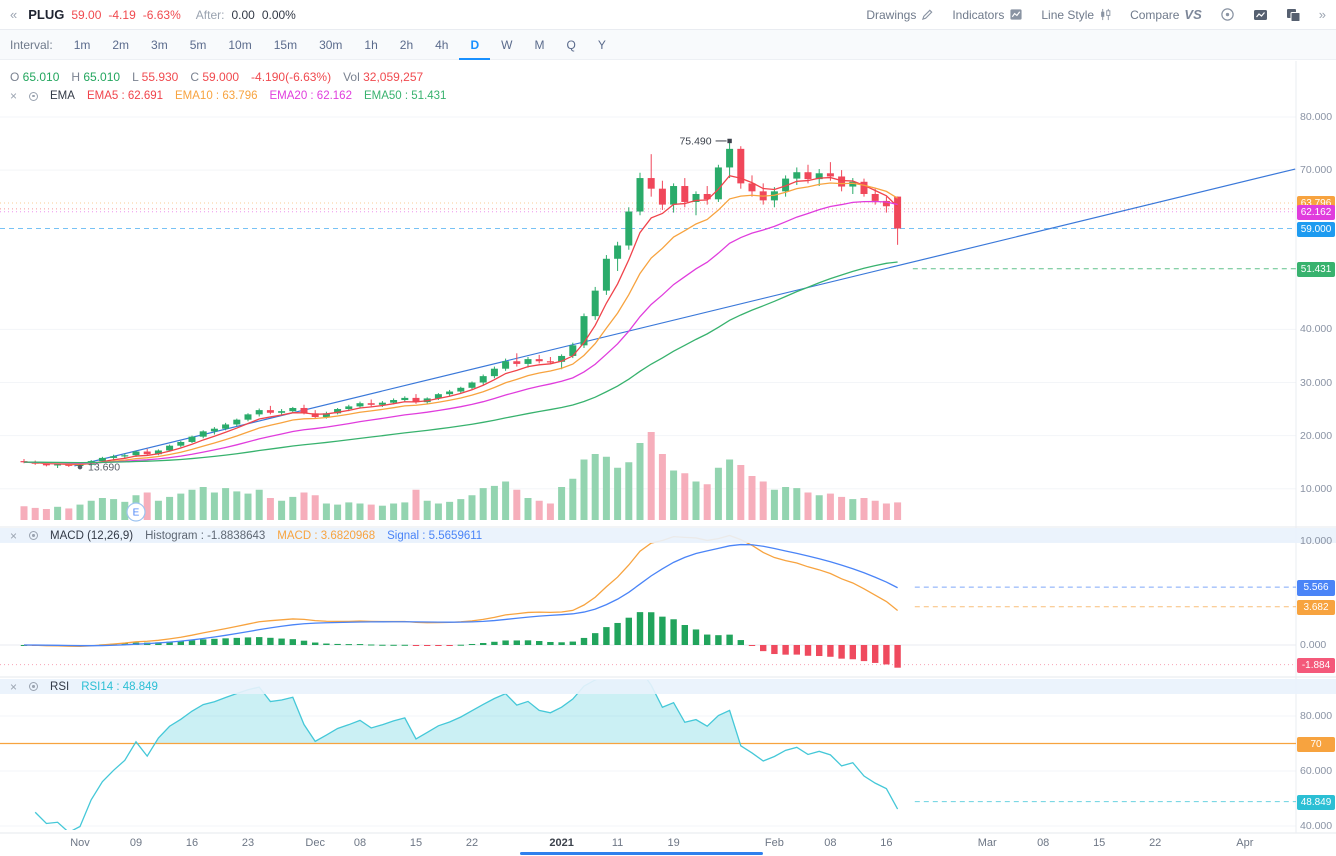  What do you see at coordinates (96, 77) in the screenshot?
I see `ohlc-h: H 65.010` at bounding box center [96, 77].